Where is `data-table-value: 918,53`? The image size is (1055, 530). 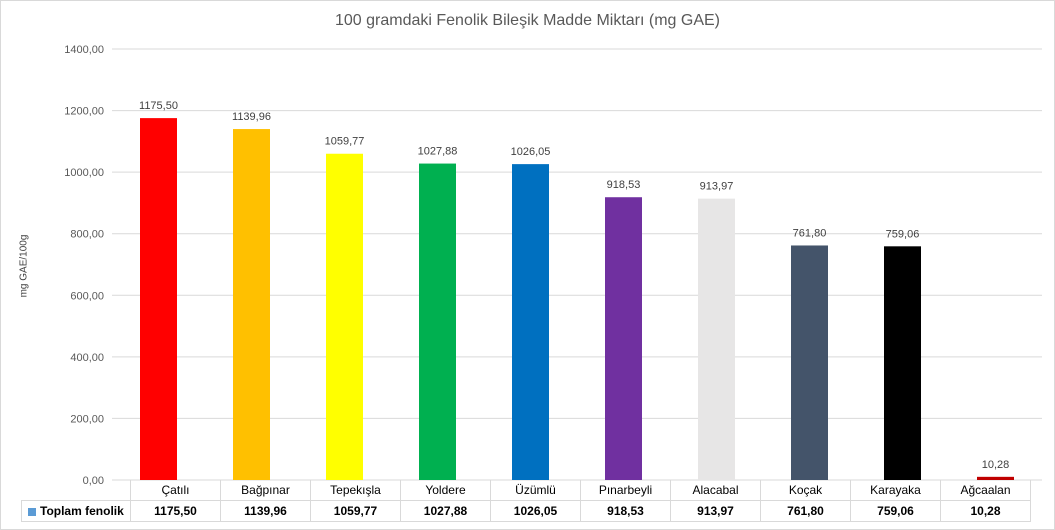
data-table-value: 918,53 is located at coordinates (625, 511).